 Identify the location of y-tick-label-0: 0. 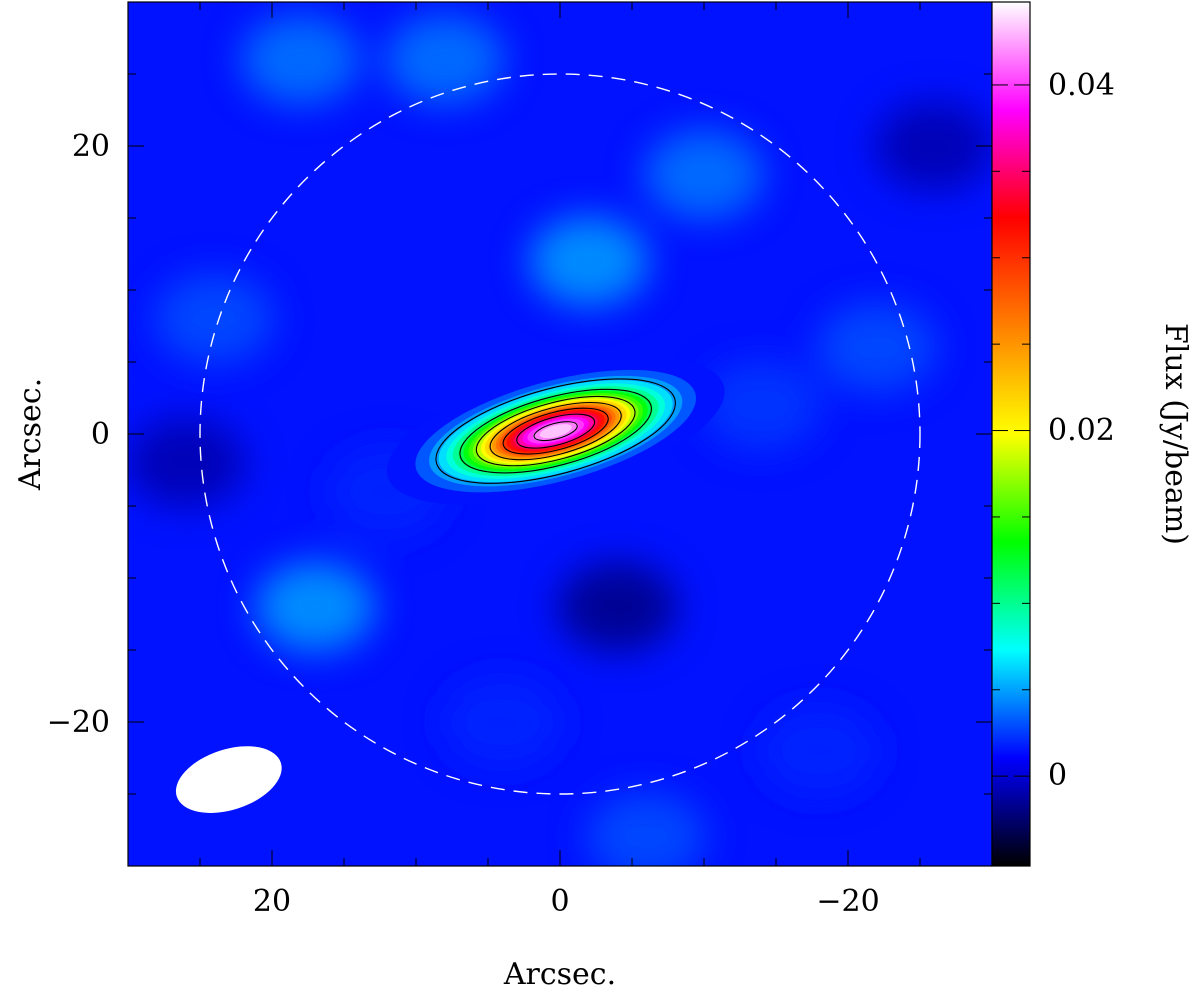
(100, 434).